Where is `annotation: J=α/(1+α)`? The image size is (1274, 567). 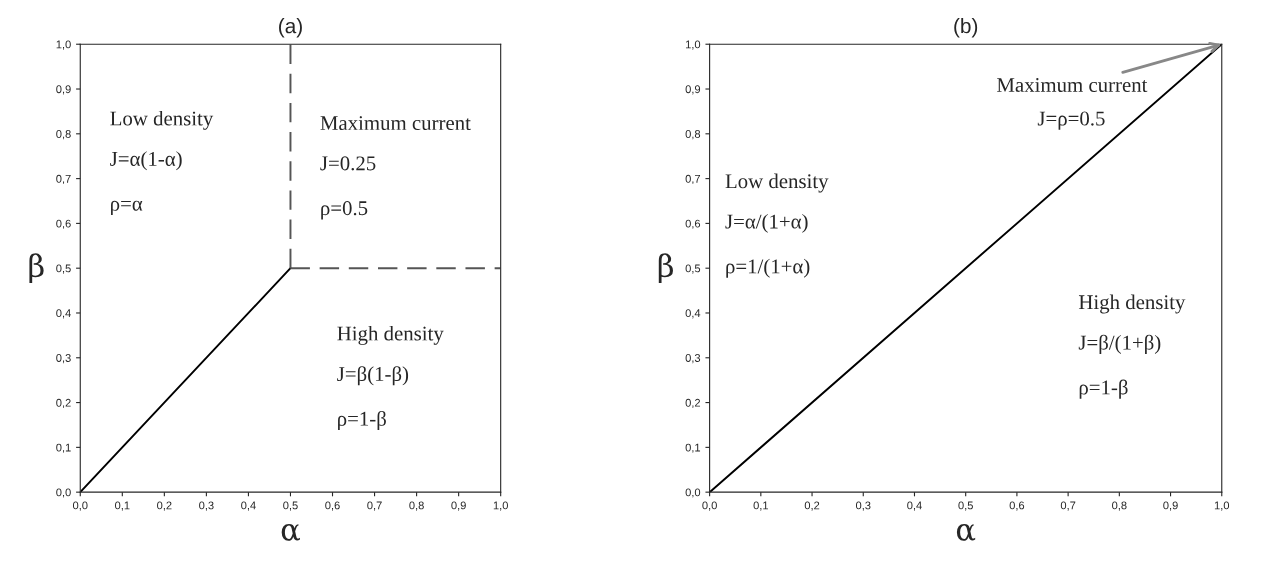 annotation: J=α/(1+α) is located at coordinates (766, 223).